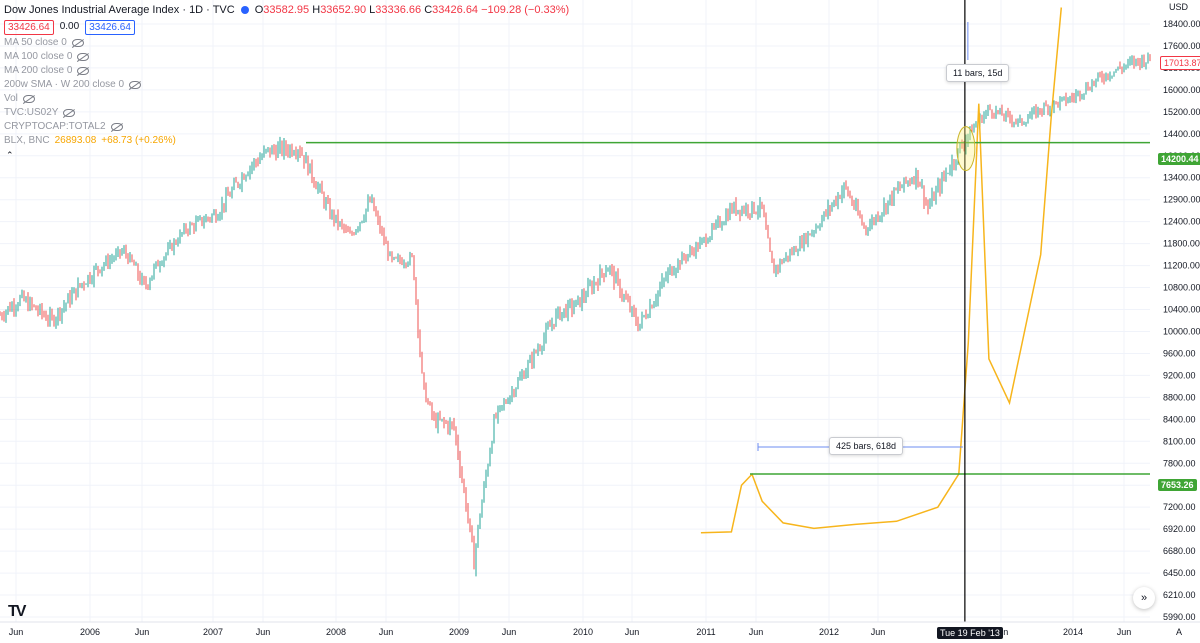  I want to click on indicator-row: Vol, so click(286, 99).